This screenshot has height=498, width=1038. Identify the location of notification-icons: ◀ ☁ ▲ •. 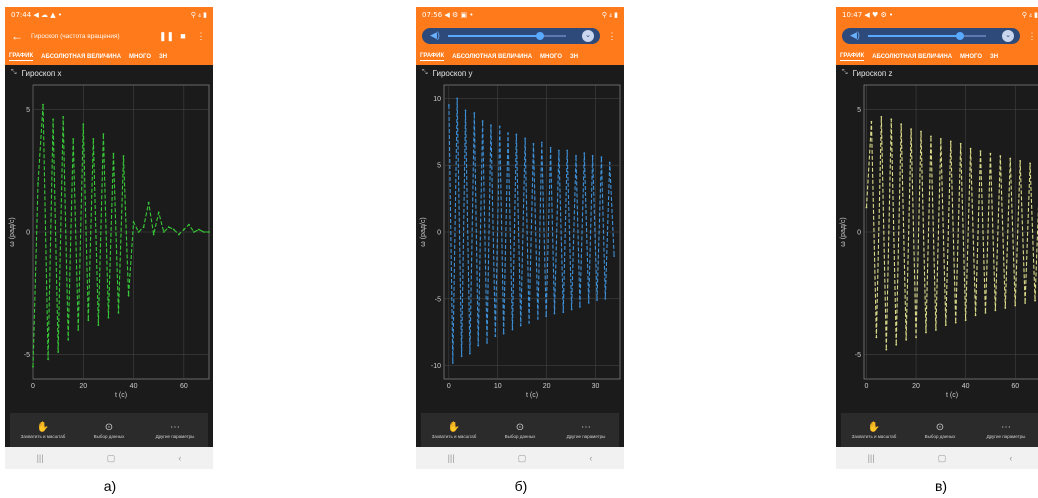
(47, 15).